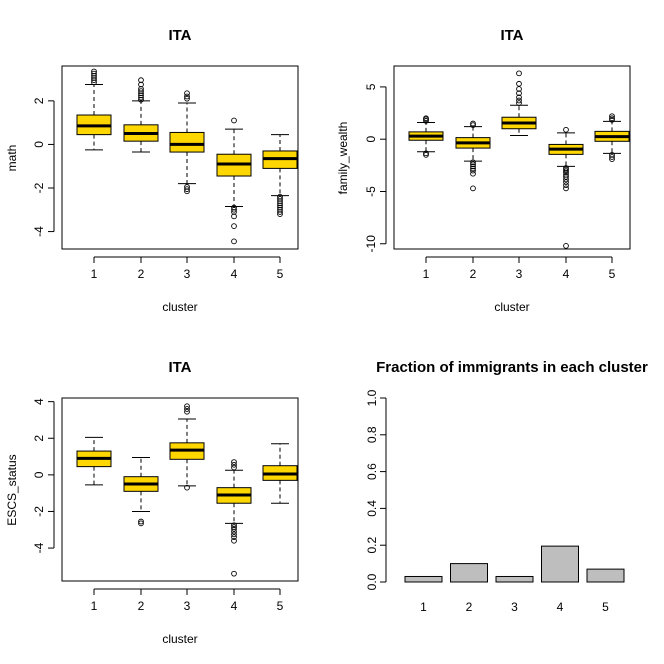 This screenshot has width=664, height=664. What do you see at coordinates (495, 501) in the screenshot?
I see `panel-immigrants-marks: 0.0 0.2 0.4 0.6 0.8 1.0 1 2 3 4 5` at bounding box center [495, 501].